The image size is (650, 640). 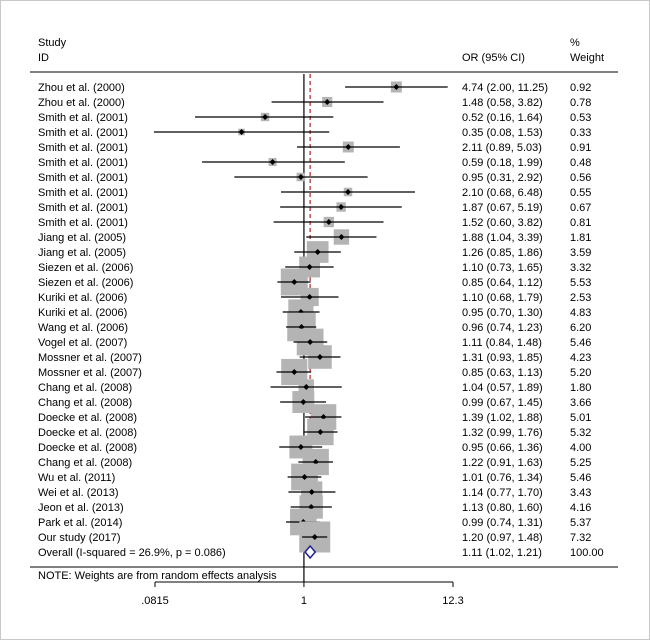 I want to click on study-weight: 5.37, so click(x=580, y=523).